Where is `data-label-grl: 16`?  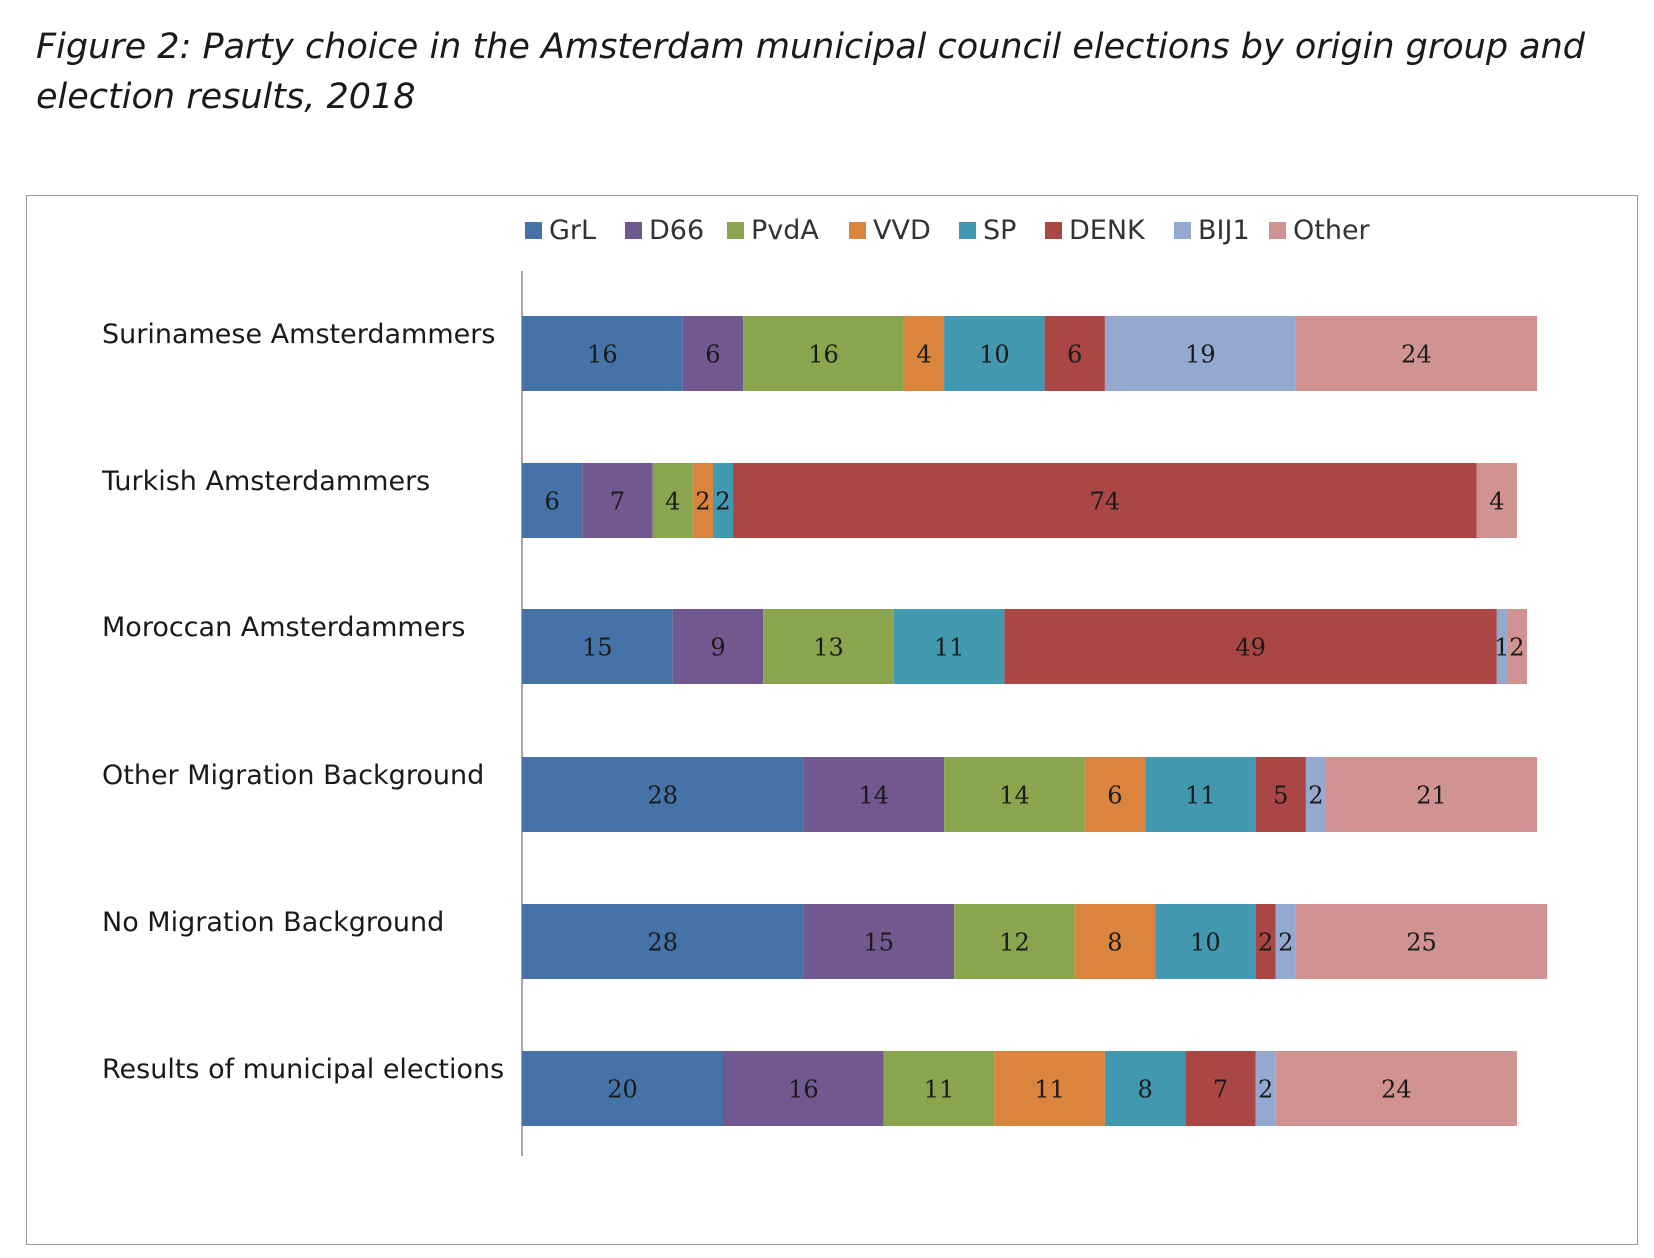
data-label-grl: 16 is located at coordinates (602, 355).